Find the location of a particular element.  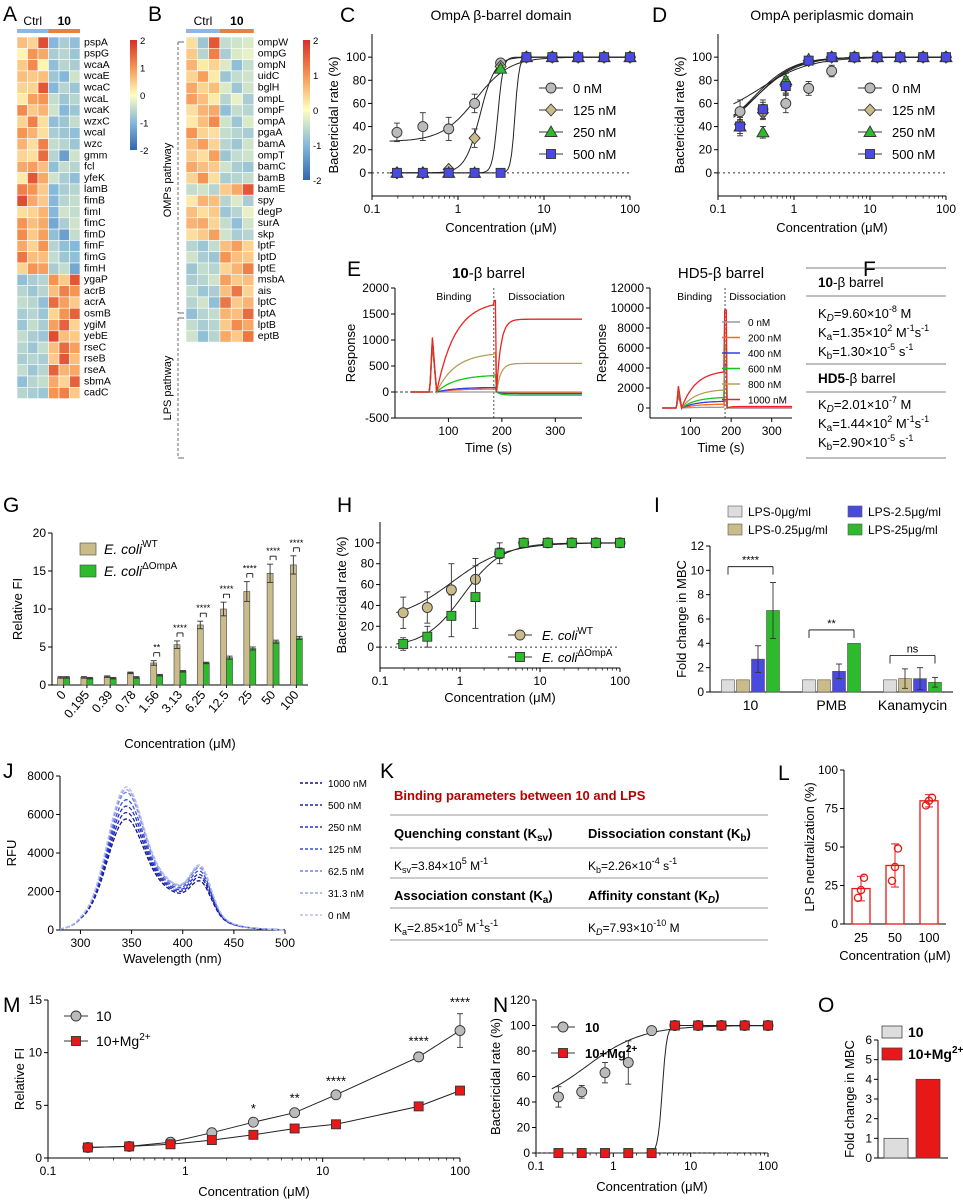

bar-o is located at coordinates (928, 1118).